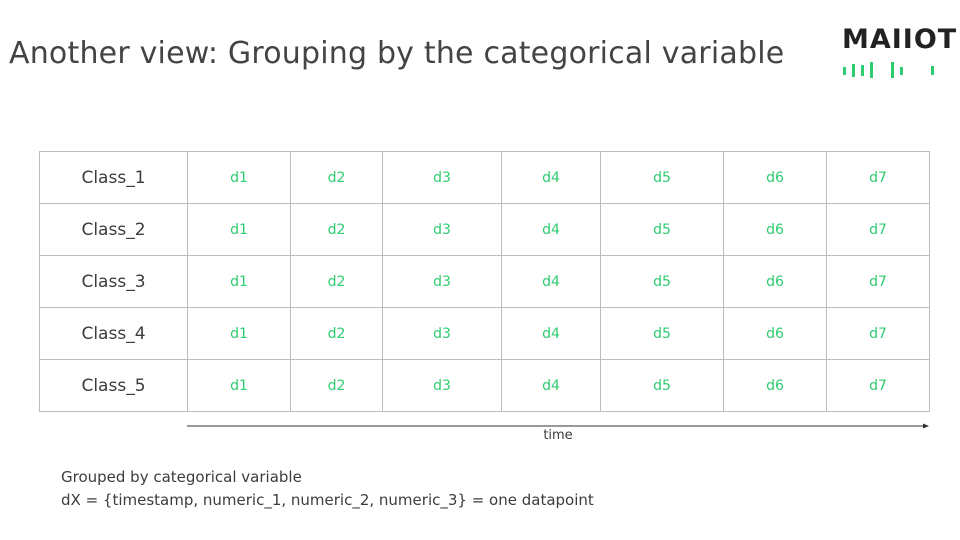 This screenshot has width=960, height=540. What do you see at coordinates (558, 426) in the screenshot?
I see `time-axis-arrow` at bounding box center [558, 426].